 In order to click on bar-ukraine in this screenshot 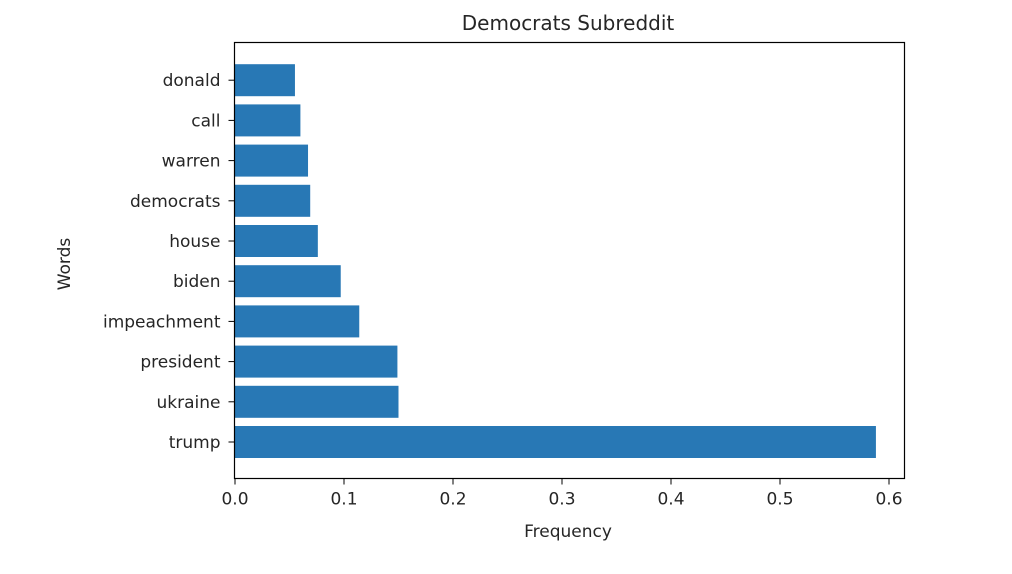, I will do `click(317, 401)`.